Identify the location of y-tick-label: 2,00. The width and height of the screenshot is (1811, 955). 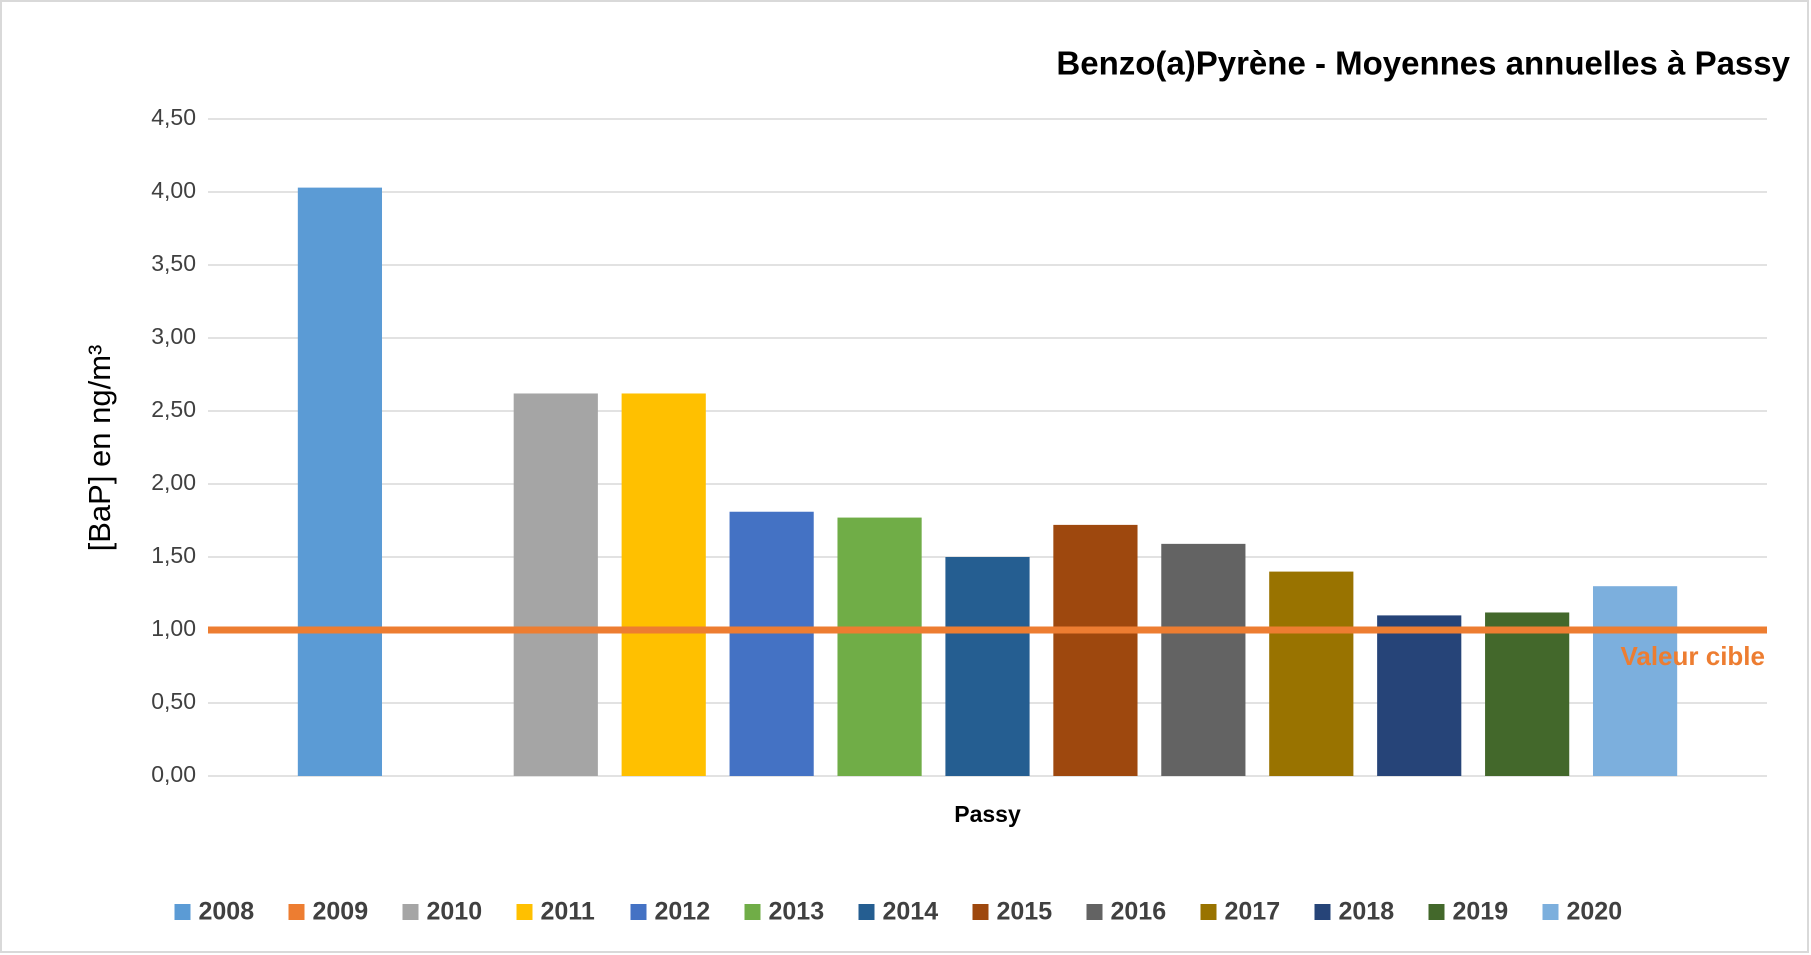
(173, 482).